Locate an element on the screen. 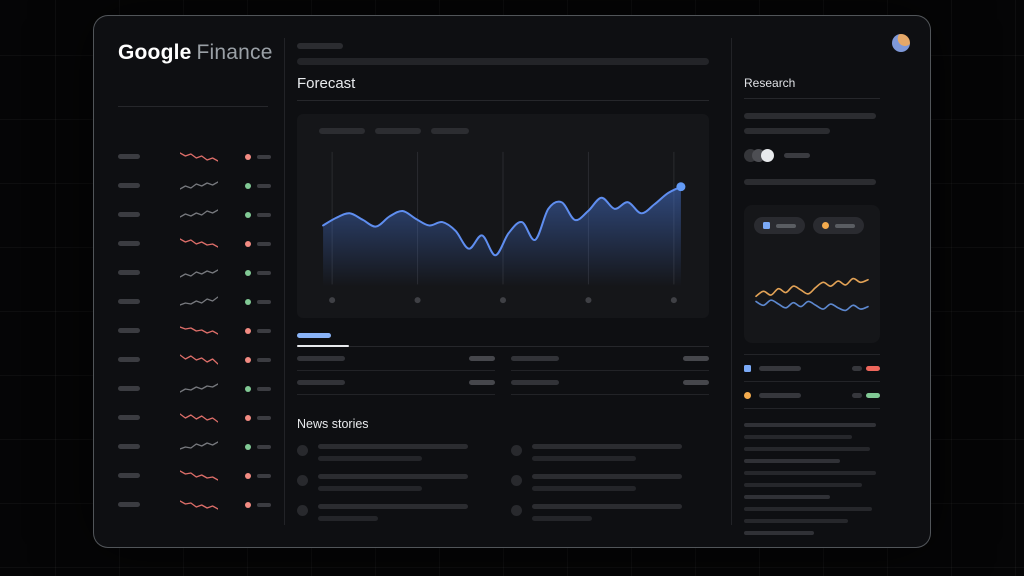 Image resolution: width=1024 pixels, height=576 pixels. legend-pill-yellow is located at coordinates (838, 225).